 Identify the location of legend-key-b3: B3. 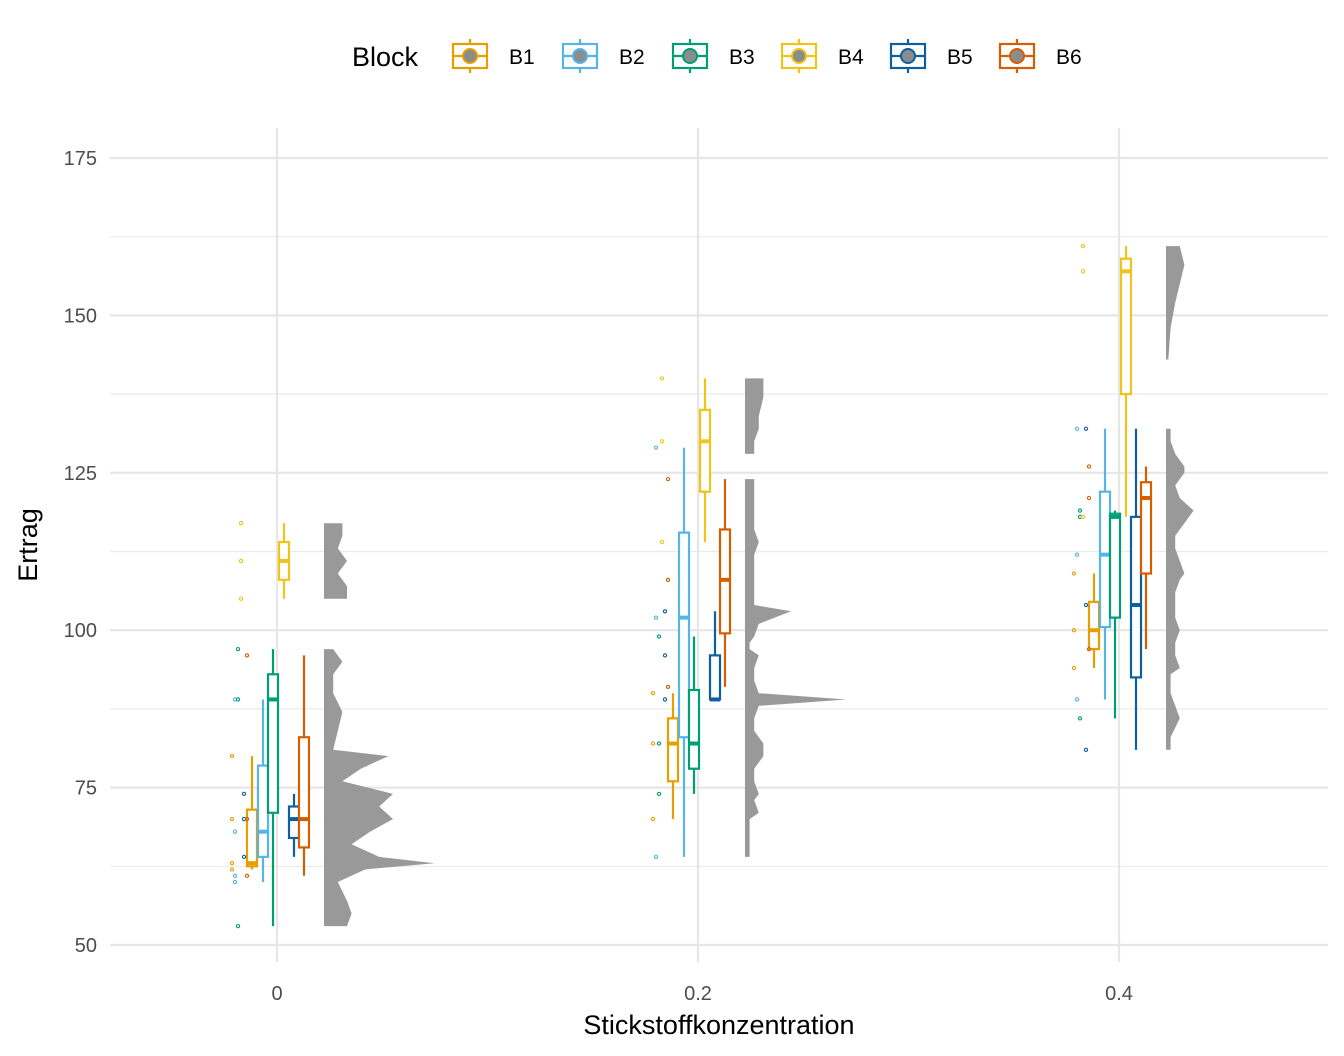
(713, 56).